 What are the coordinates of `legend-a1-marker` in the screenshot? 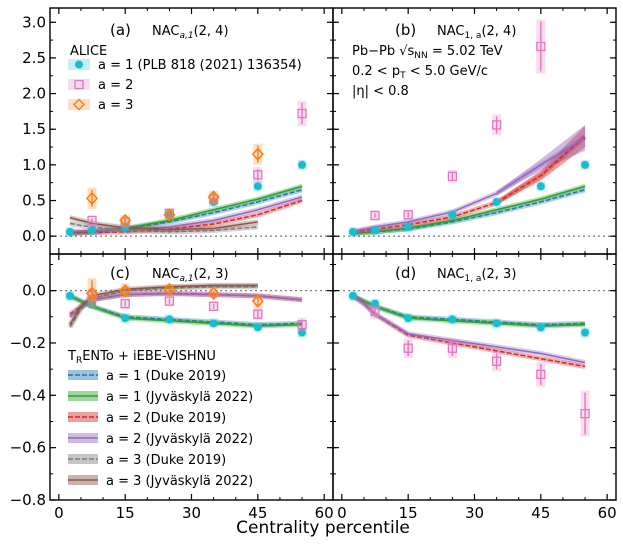 It's located at (79, 64).